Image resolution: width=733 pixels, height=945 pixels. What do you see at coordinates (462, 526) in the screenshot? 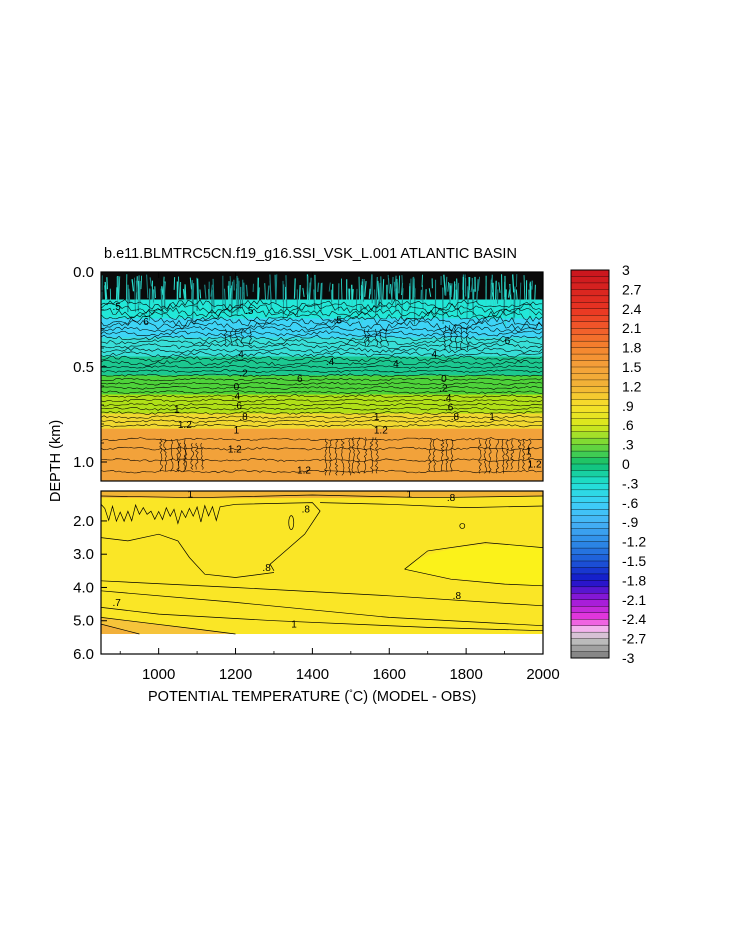
I see `lower-contour-dot` at bounding box center [462, 526].